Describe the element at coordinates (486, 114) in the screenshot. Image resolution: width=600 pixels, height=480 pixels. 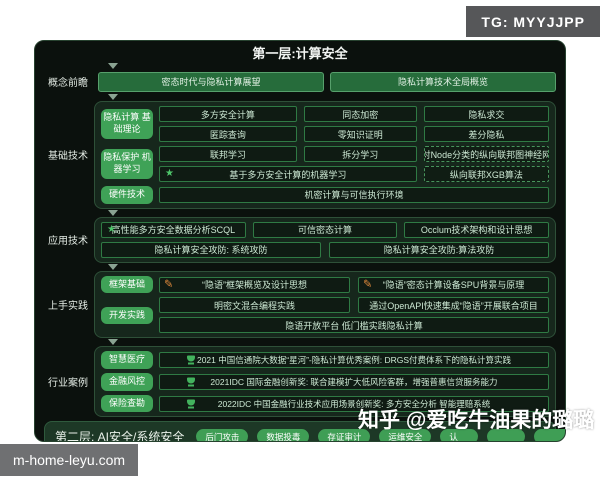
I see `topic-box: 隐私求交` at that location.